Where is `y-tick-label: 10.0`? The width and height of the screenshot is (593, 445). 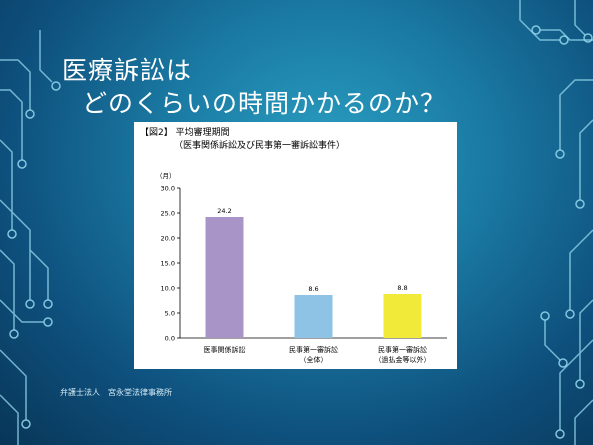 y-tick-label: 10.0 is located at coordinates (168, 289).